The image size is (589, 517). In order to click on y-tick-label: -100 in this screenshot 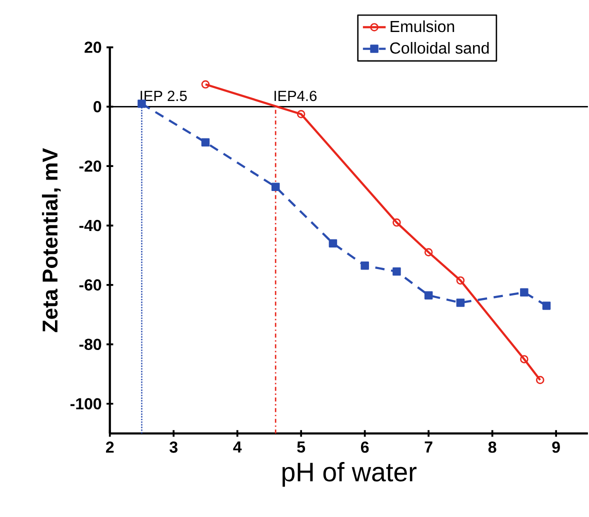, I will do `click(86, 404)`.